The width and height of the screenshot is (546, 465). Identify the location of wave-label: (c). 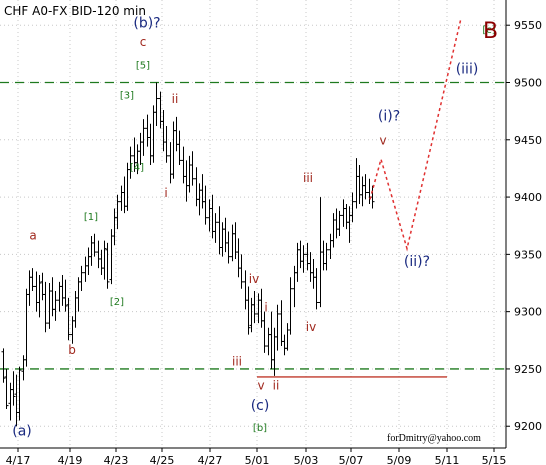
(260, 406).